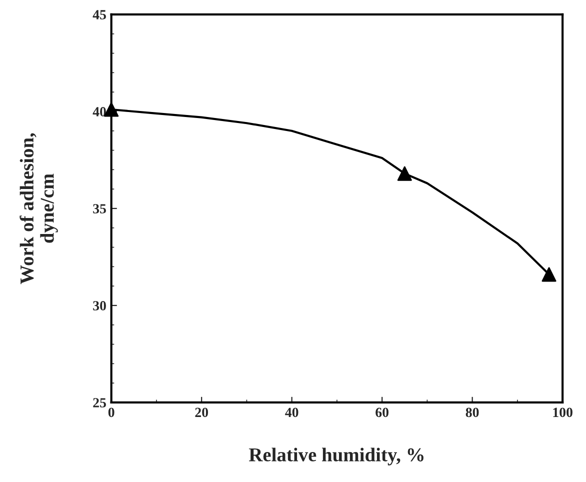 Image resolution: width=586 pixels, height=482 pixels. I want to click on y-tick-label: 35, so click(99, 209).